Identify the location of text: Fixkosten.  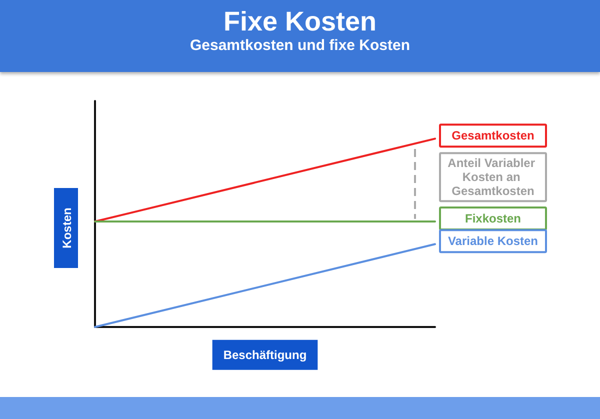
(493, 219).